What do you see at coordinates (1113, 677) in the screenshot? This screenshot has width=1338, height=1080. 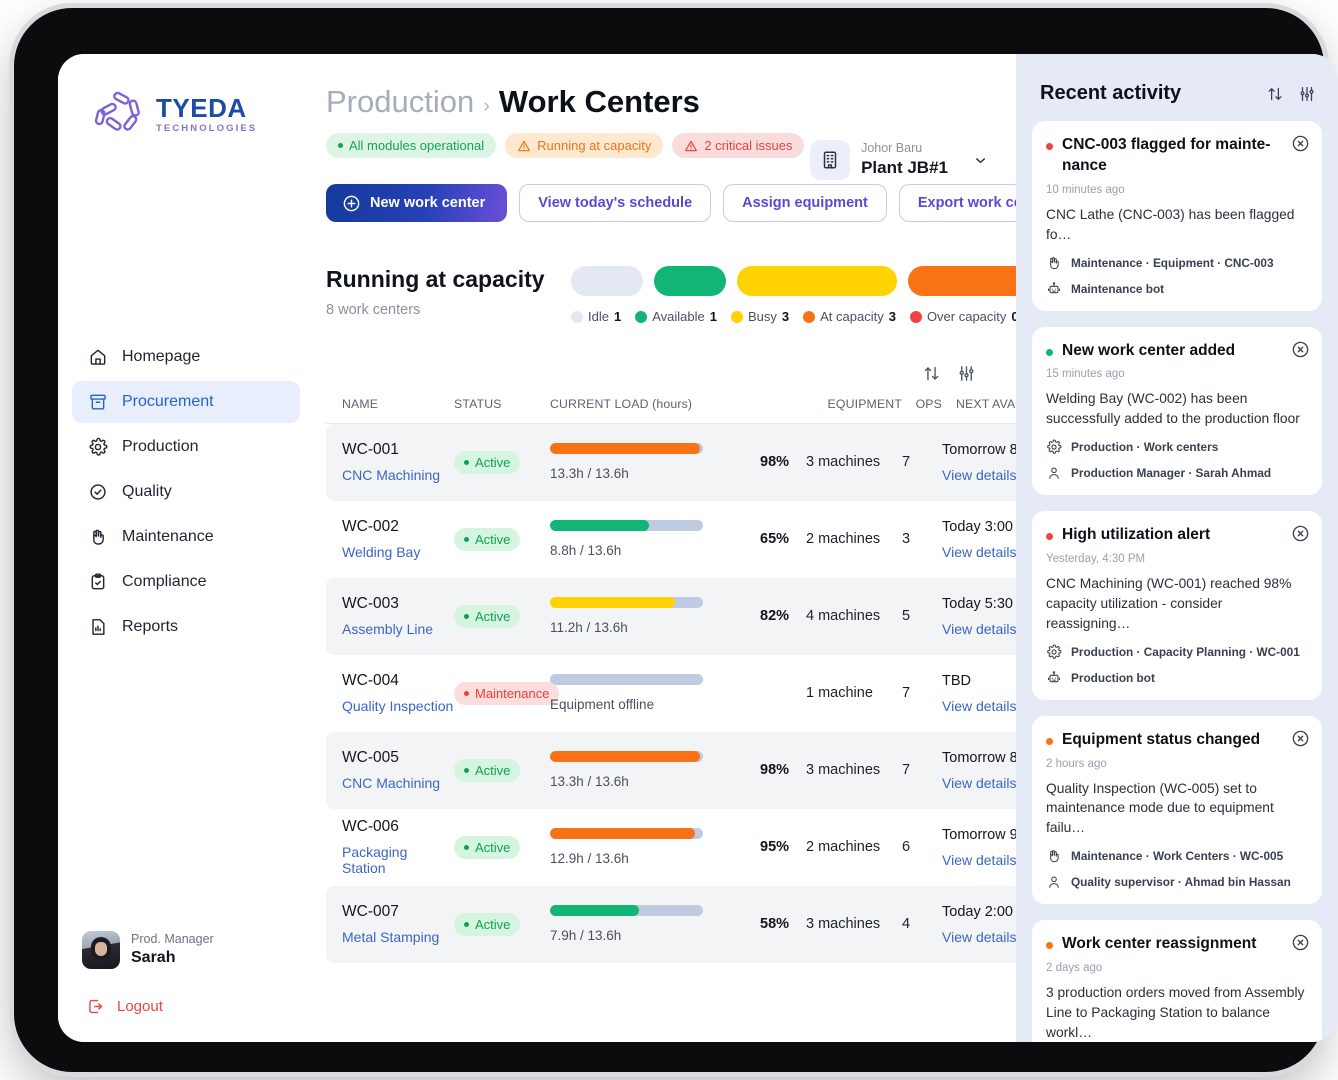 I see `activity-meta-secondary-label: Production bot` at bounding box center [1113, 677].